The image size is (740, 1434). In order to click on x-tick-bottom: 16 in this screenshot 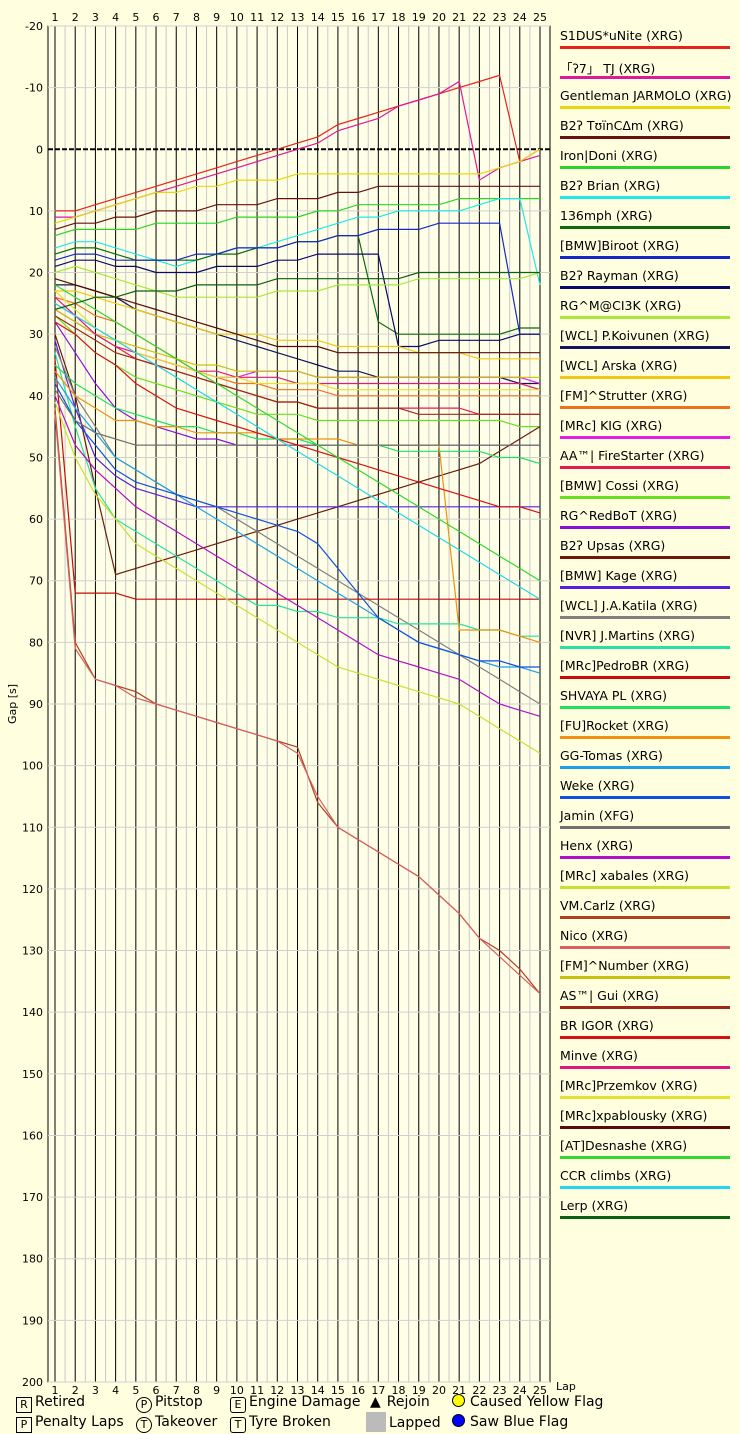, I will do `click(358, 1390)`.